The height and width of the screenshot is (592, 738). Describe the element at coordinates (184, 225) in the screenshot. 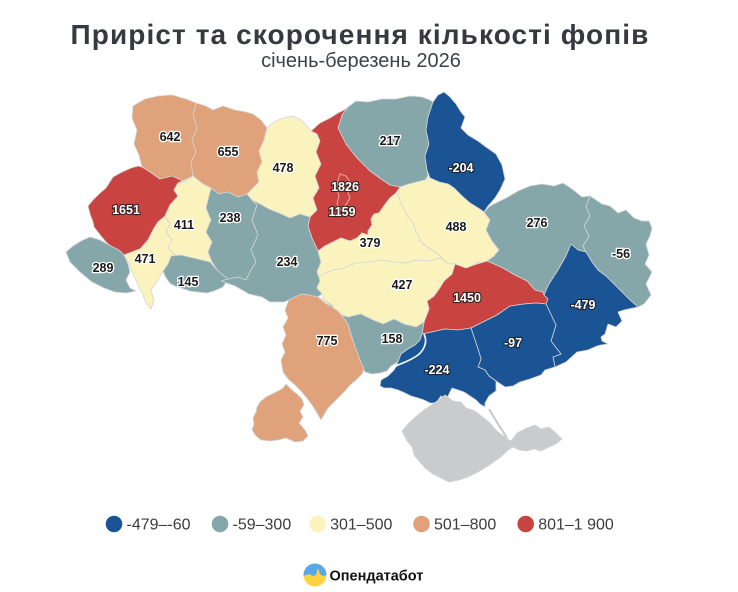

I see `svg-text: 411` at that location.